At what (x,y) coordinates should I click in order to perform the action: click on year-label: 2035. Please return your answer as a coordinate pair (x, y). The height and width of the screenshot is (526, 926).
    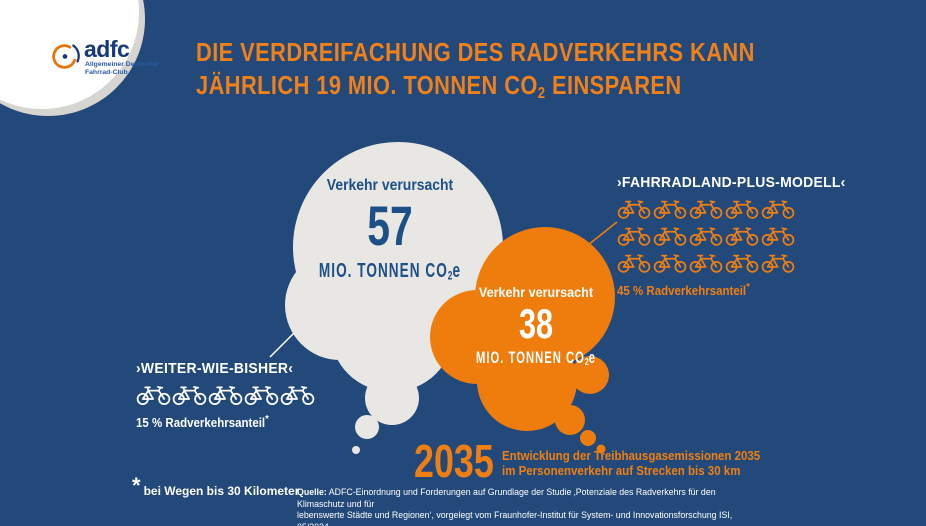
    Looking at the image, I should click on (454, 461).